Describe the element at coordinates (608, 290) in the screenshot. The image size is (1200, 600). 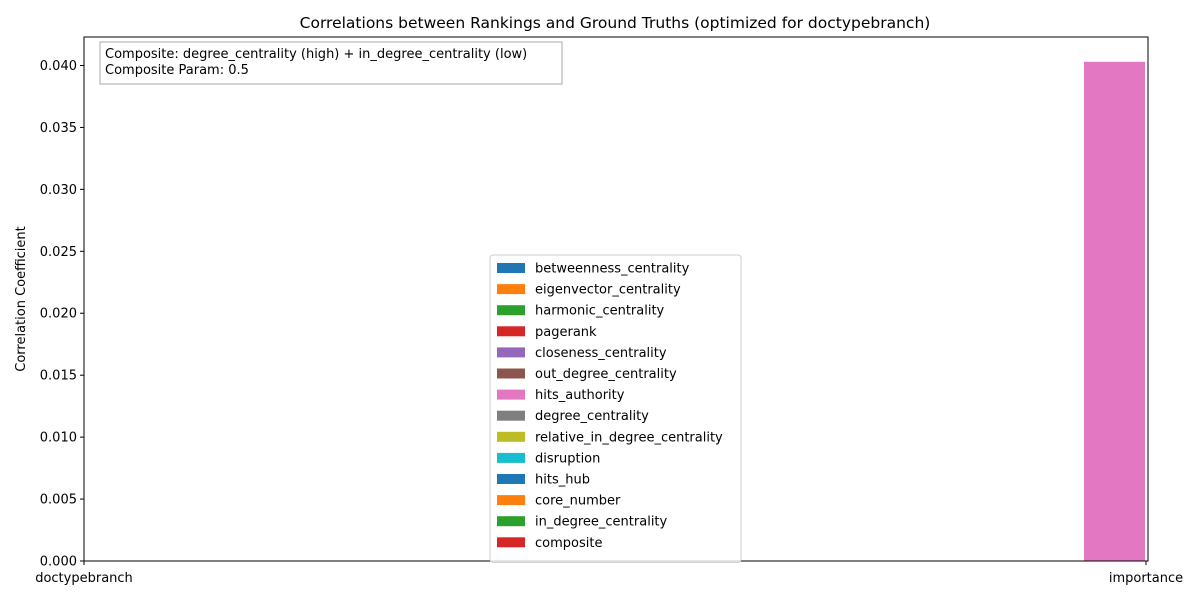
I see `legend-label-eigenvector_centrality: eigenvector_centrality` at that location.